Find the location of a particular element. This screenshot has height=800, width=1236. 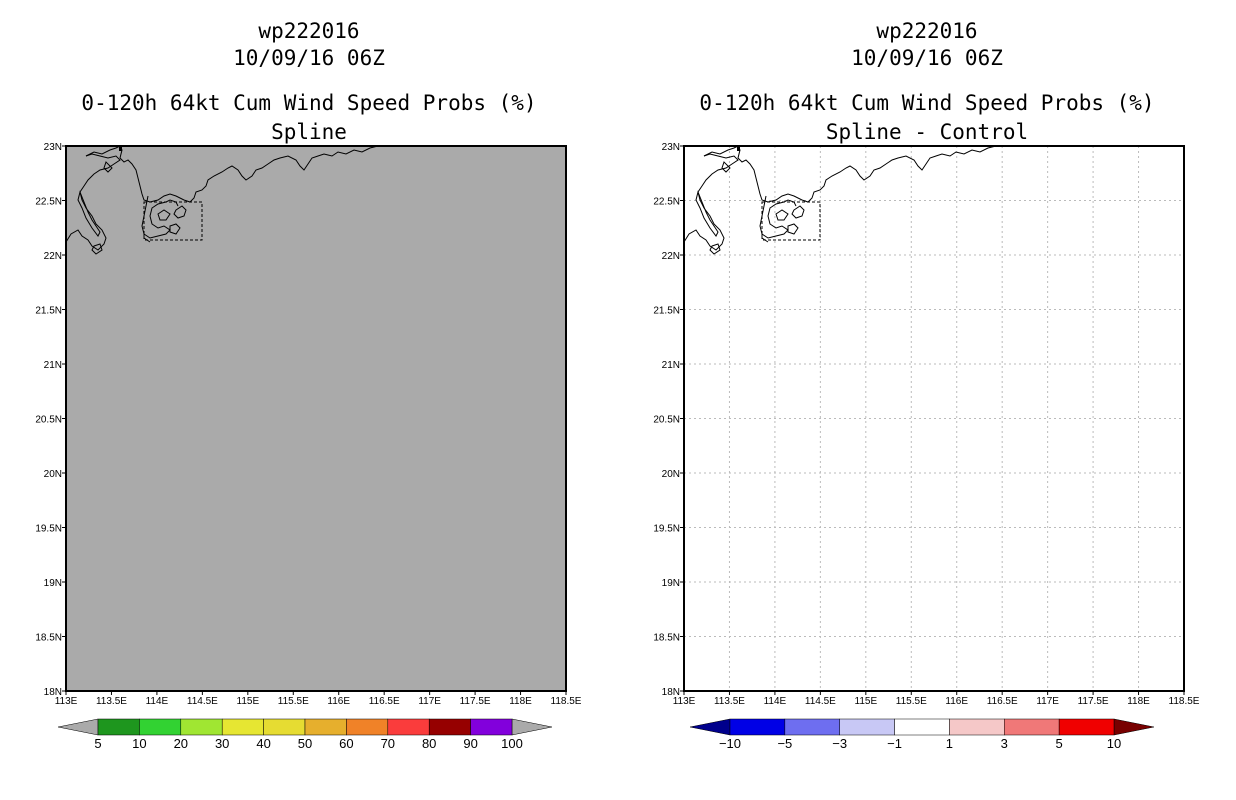

coastline is located at coordinates (840, 200).